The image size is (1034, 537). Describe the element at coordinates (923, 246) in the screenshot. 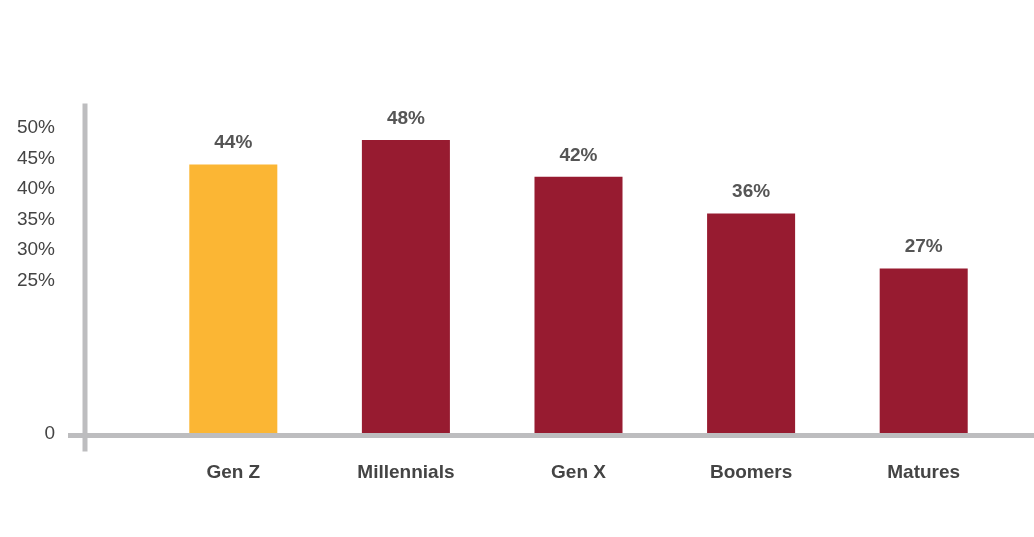

I see `data-label: 27%` at that location.